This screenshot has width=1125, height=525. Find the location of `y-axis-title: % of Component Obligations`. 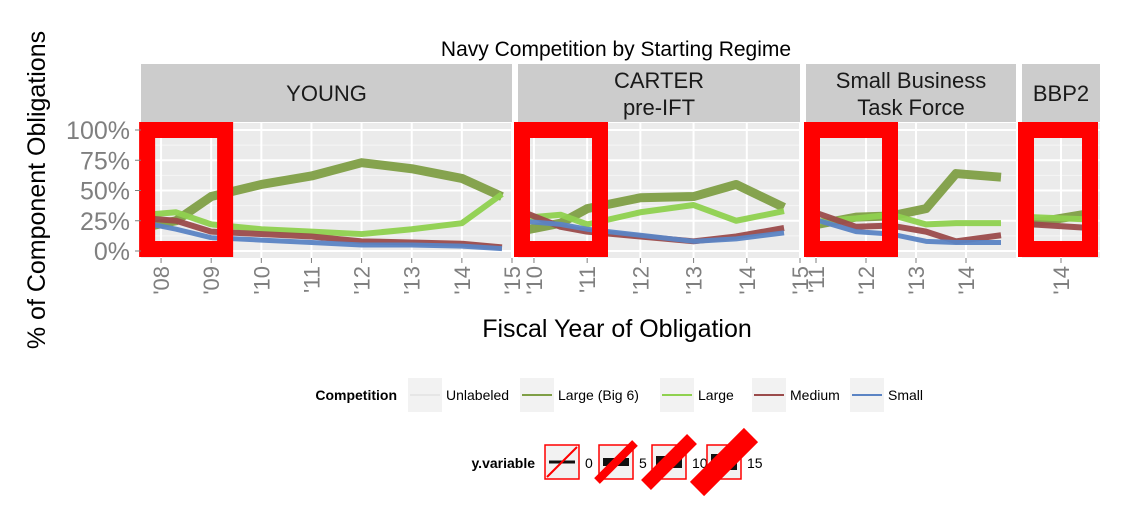

y-axis-title: % of Component Obligations is located at coordinates (37, 190).